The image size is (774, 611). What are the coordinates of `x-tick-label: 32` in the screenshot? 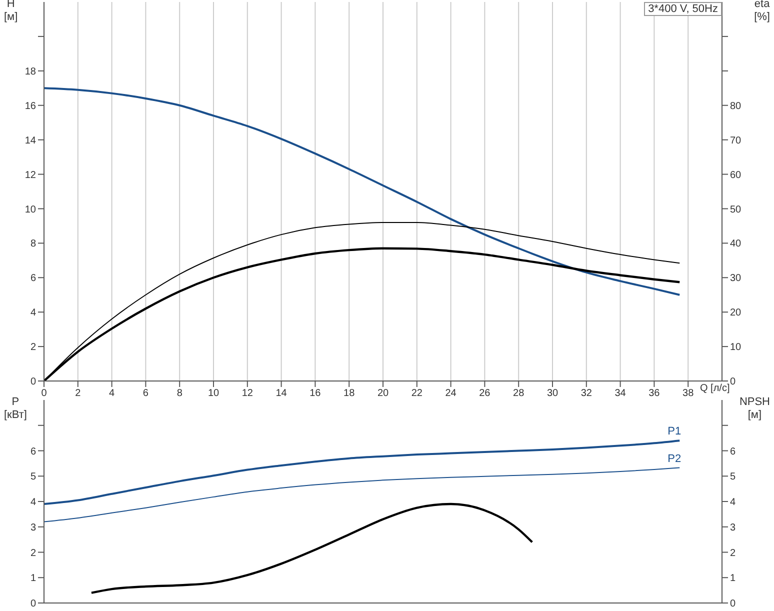 It's located at (586, 394).